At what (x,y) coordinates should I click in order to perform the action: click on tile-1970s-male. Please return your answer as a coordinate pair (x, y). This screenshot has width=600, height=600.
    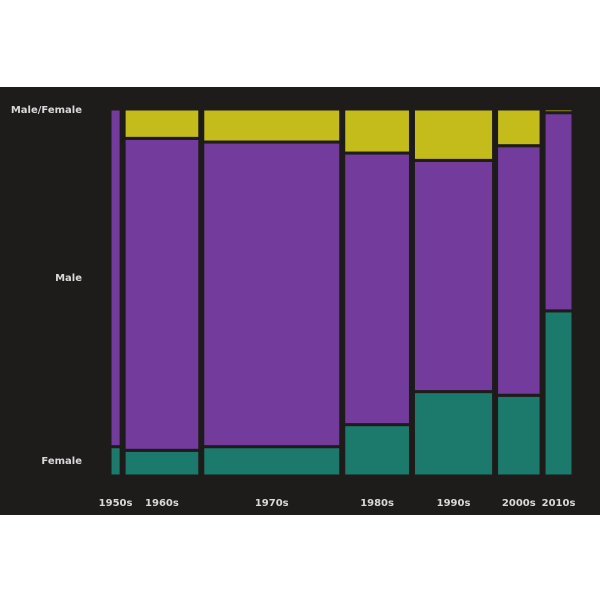
    Looking at the image, I should click on (272, 294).